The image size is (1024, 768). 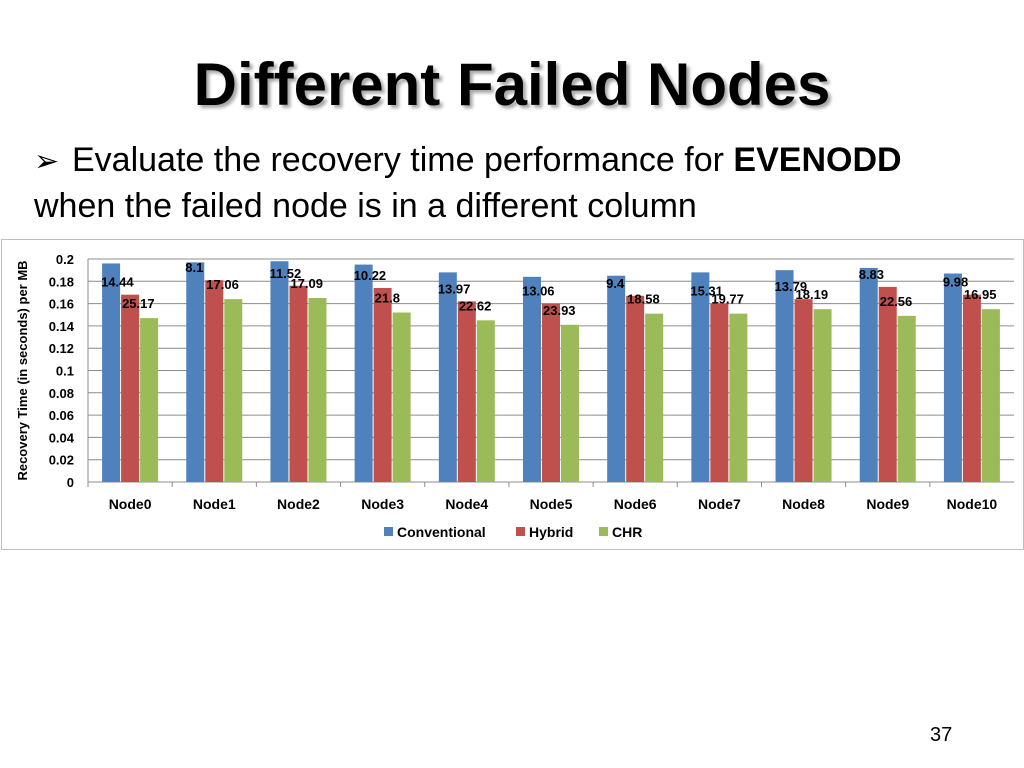 What do you see at coordinates (388, 531) in the screenshot?
I see `legend-swatch-conventional` at bounding box center [388, 531].